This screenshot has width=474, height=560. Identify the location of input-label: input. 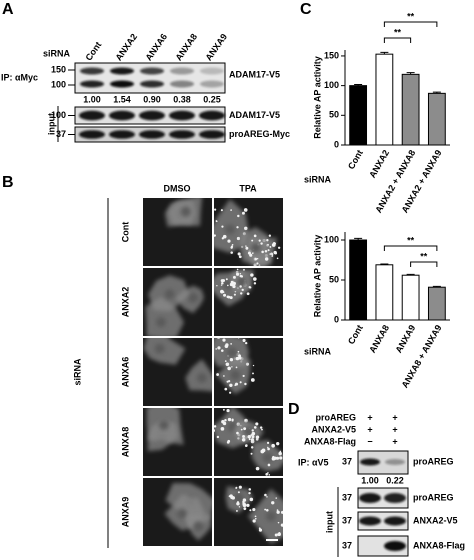
(329, 522).